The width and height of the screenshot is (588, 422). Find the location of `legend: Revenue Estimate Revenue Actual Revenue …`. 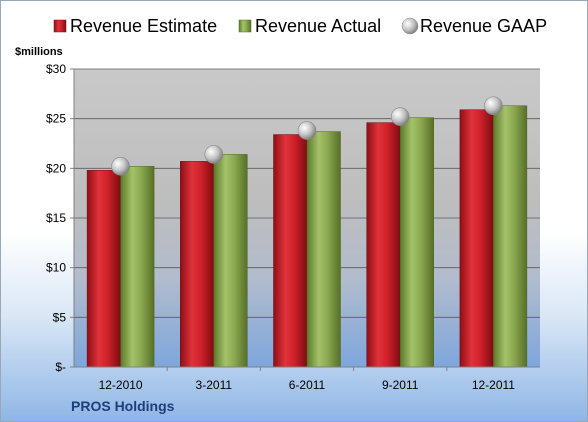

legend: Revenue Estimate Revenue Actual Revenue … is located at coordinates (300, 26).